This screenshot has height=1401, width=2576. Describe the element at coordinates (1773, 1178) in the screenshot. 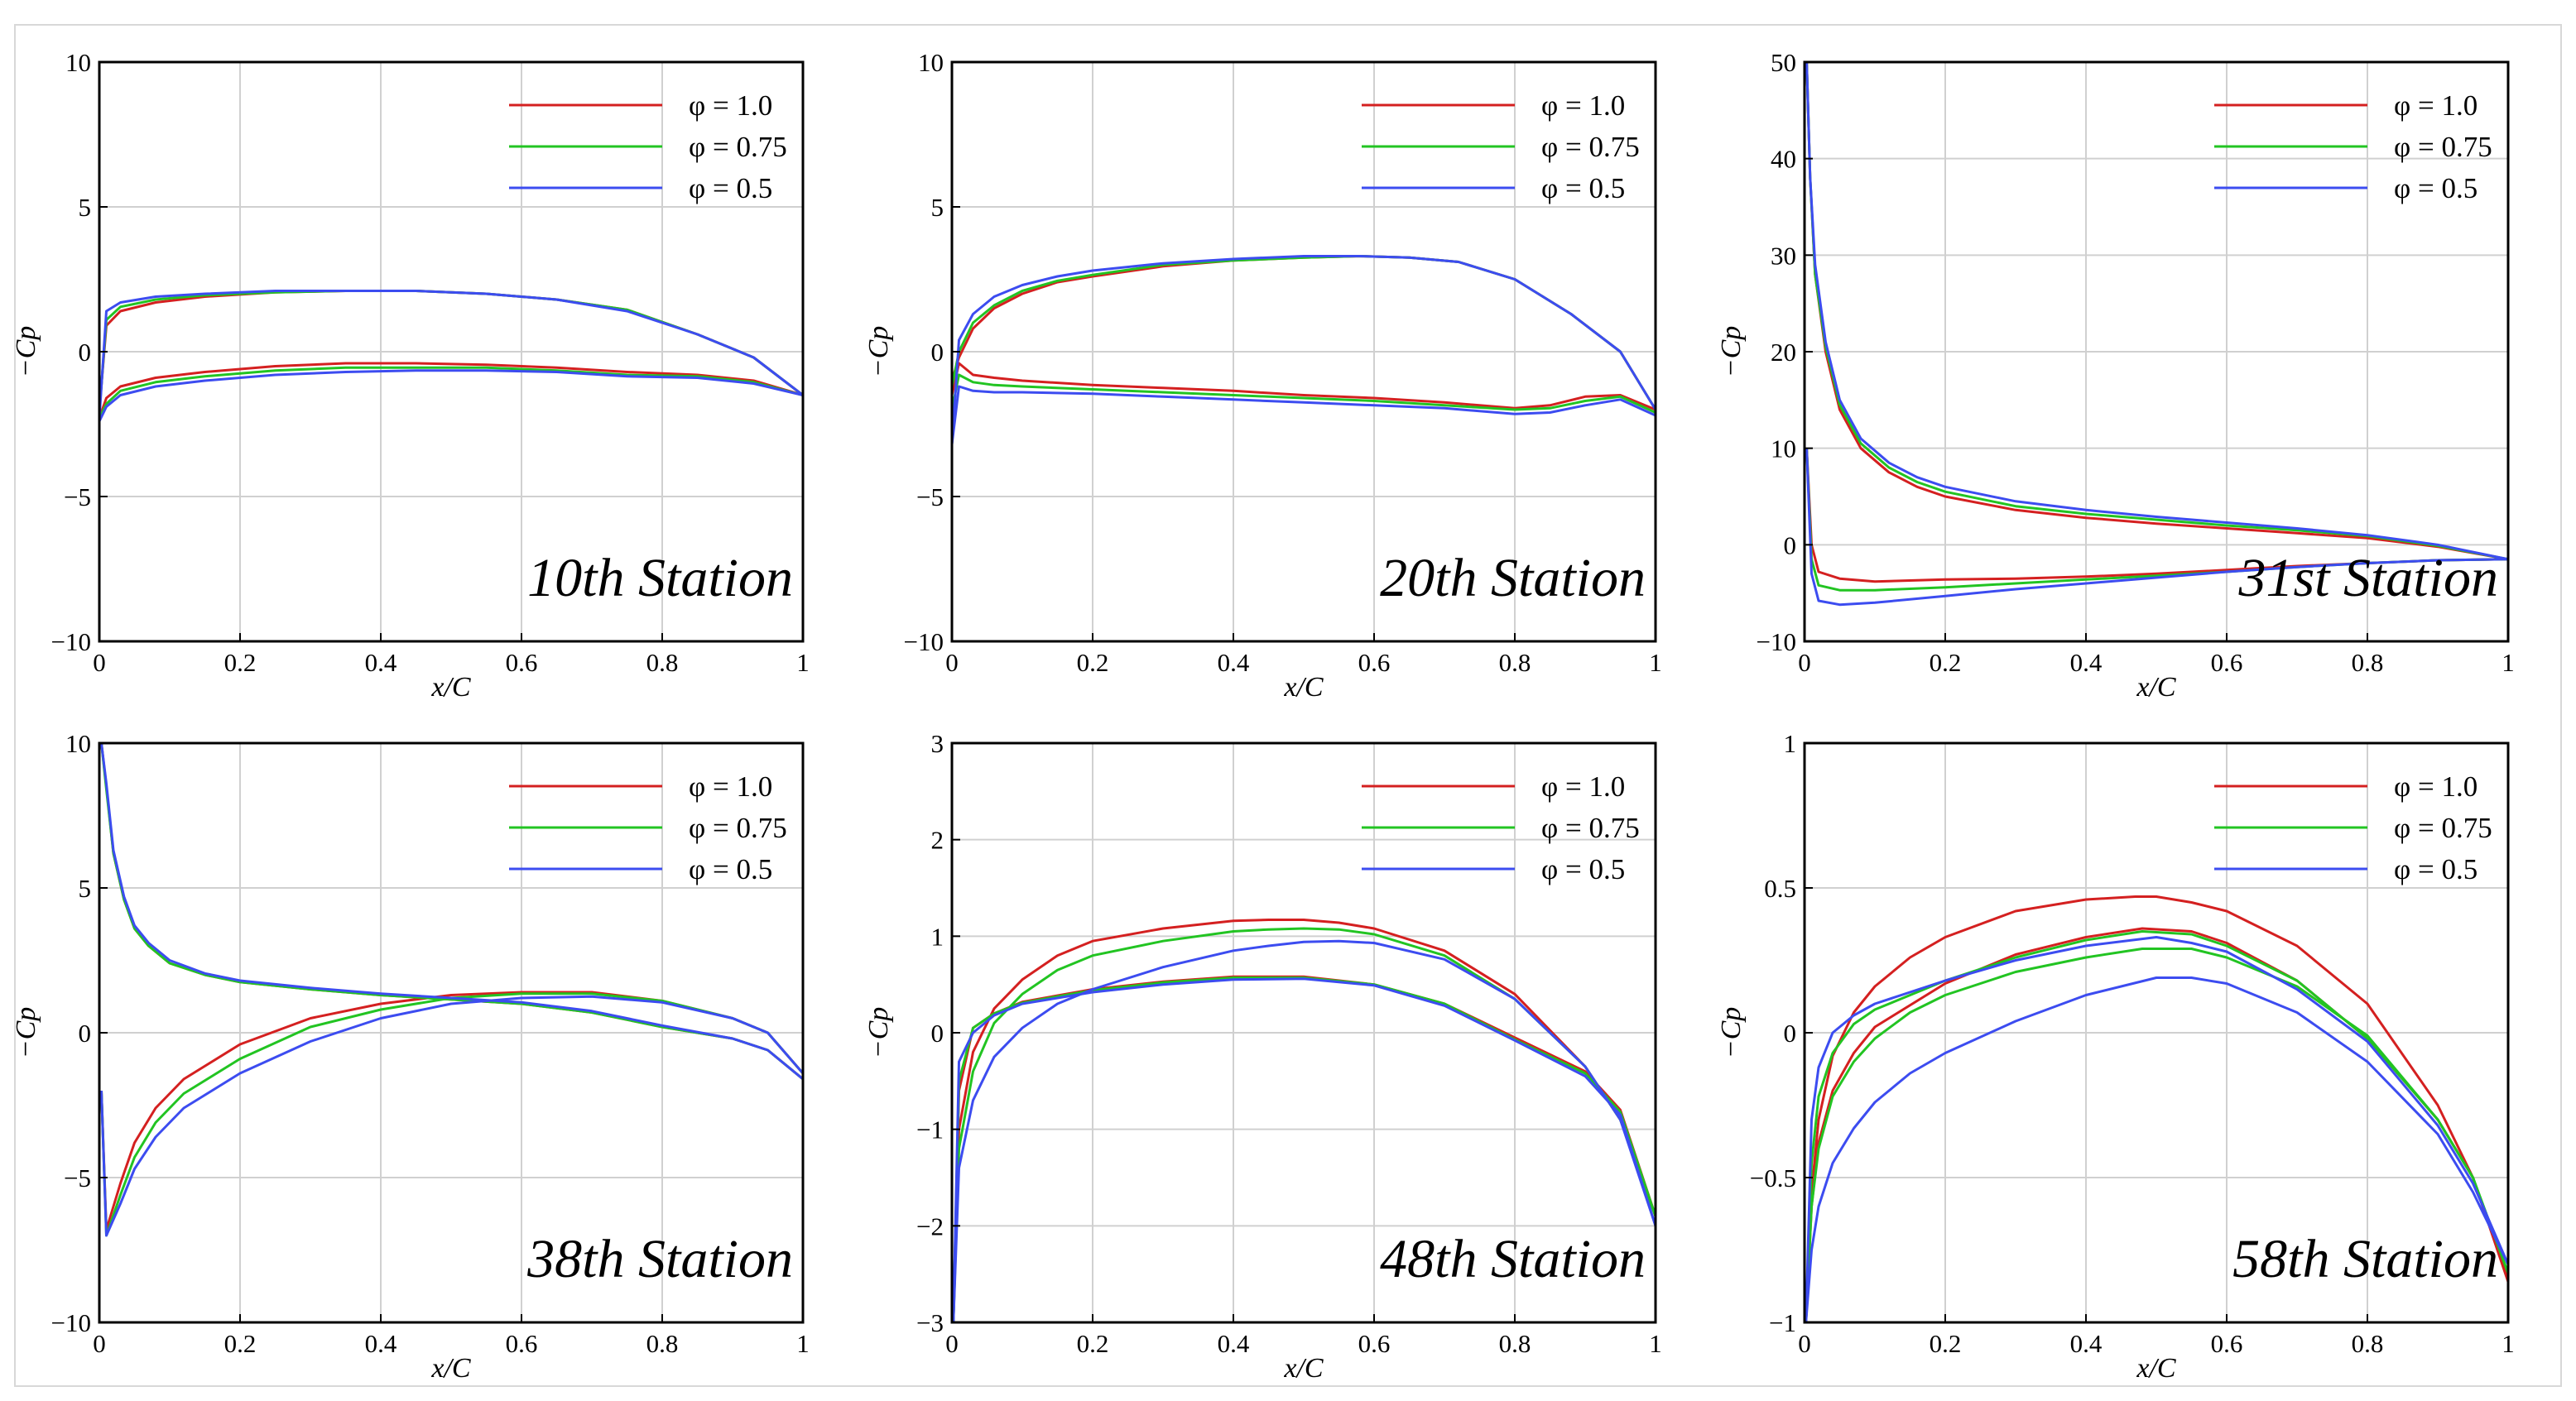

I see `y-tick-label: −0.5` at that location.